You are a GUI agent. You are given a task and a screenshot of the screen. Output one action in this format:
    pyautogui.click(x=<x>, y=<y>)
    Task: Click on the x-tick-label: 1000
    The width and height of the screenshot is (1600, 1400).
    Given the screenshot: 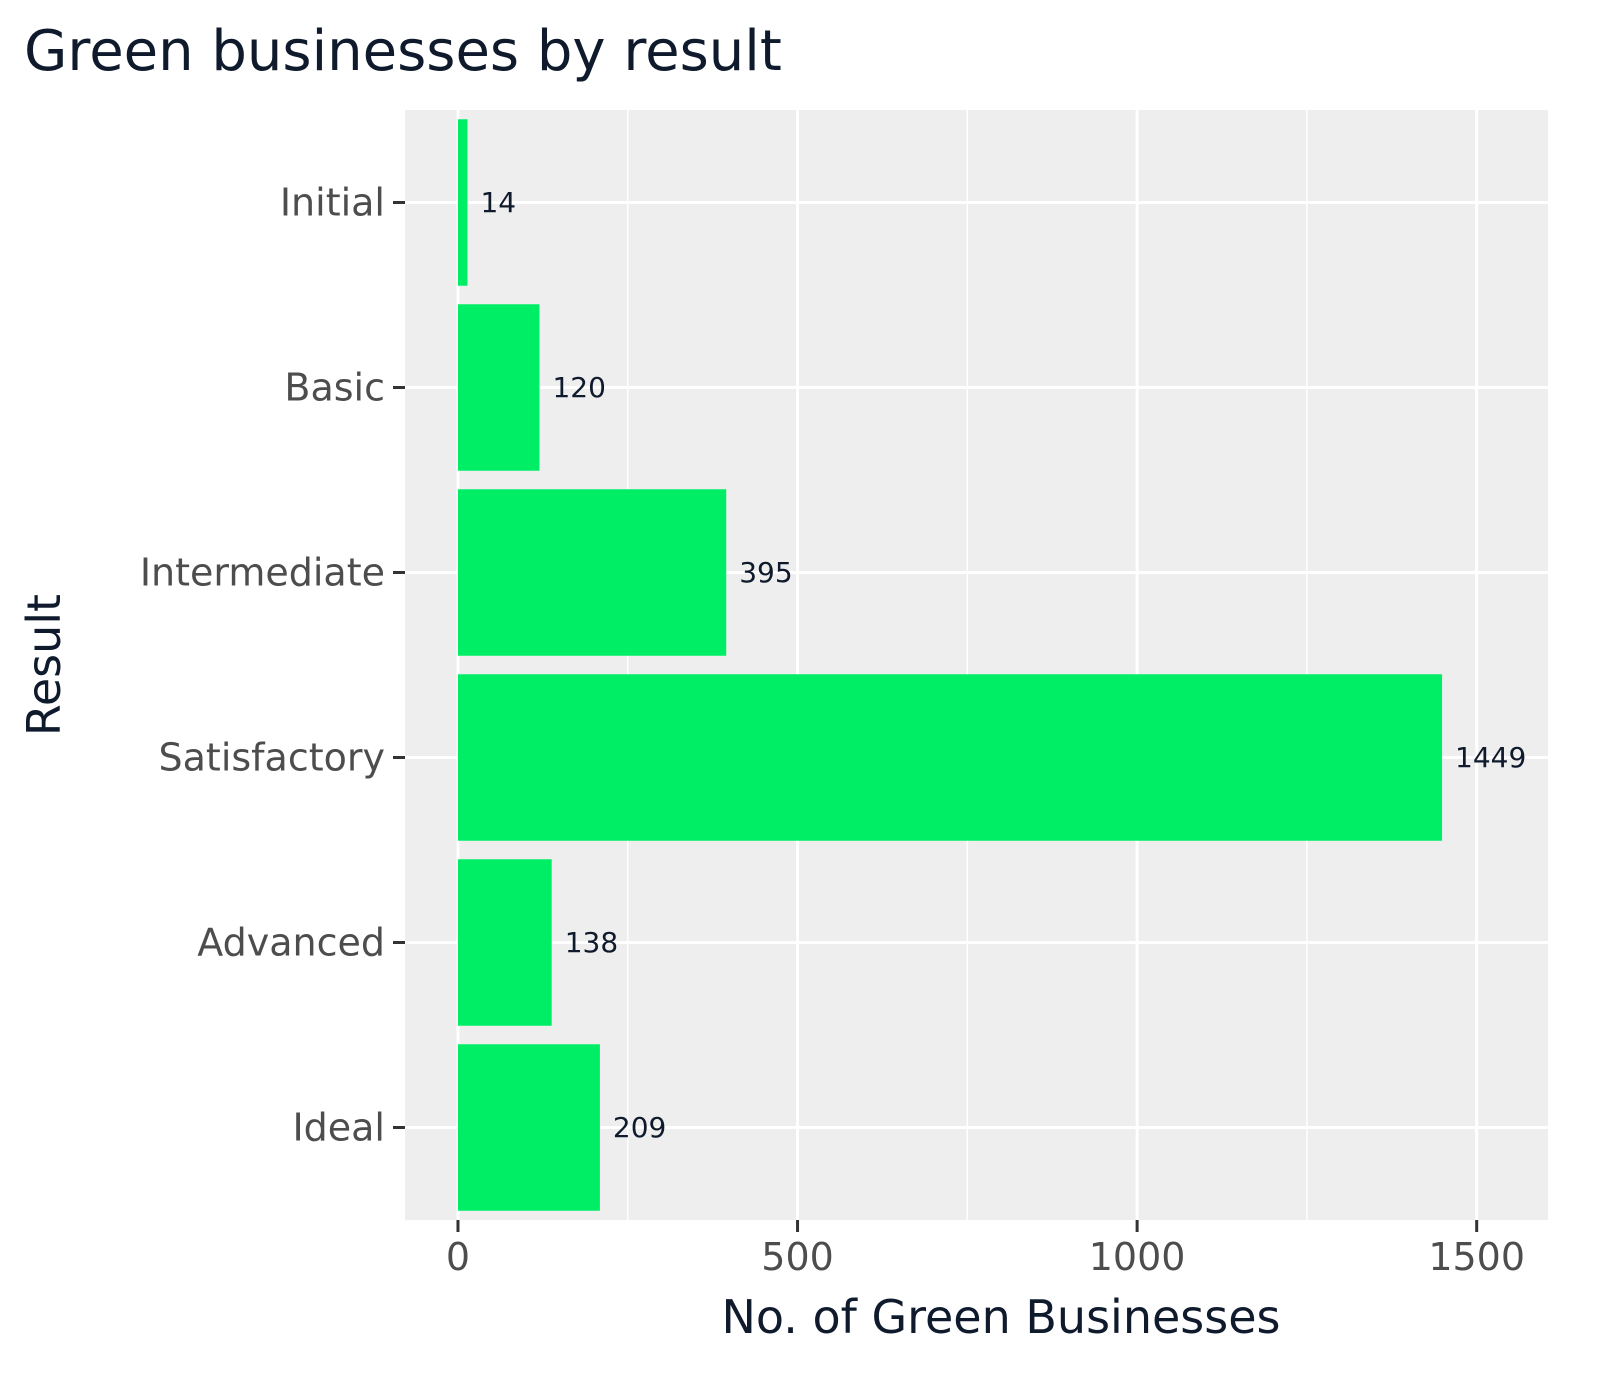 What is the action you would take?
    pyautogui.click(x=1137, y=1257)
    